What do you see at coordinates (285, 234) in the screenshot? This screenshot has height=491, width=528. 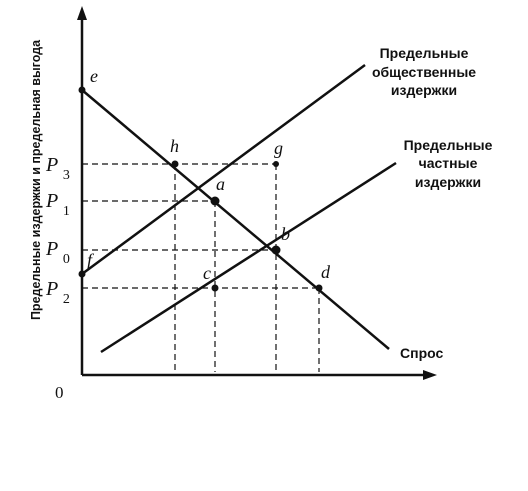 I see `point-label-b: b` at bounding box center [285, 234].